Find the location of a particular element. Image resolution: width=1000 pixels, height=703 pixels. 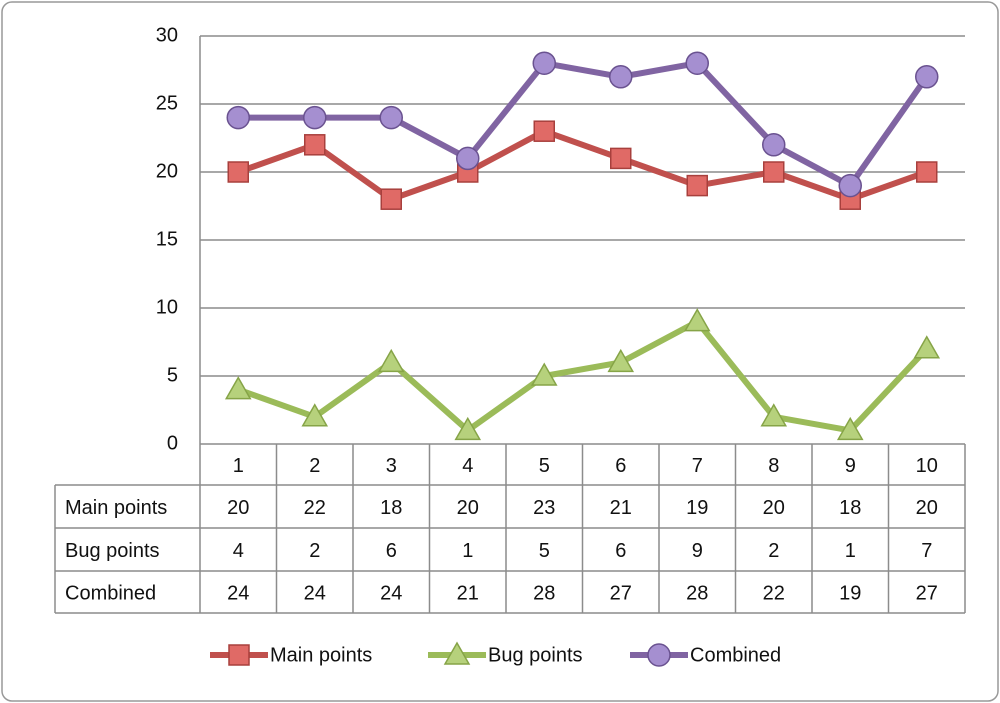

table-cell: 7 is located at coordinates (926, 551).